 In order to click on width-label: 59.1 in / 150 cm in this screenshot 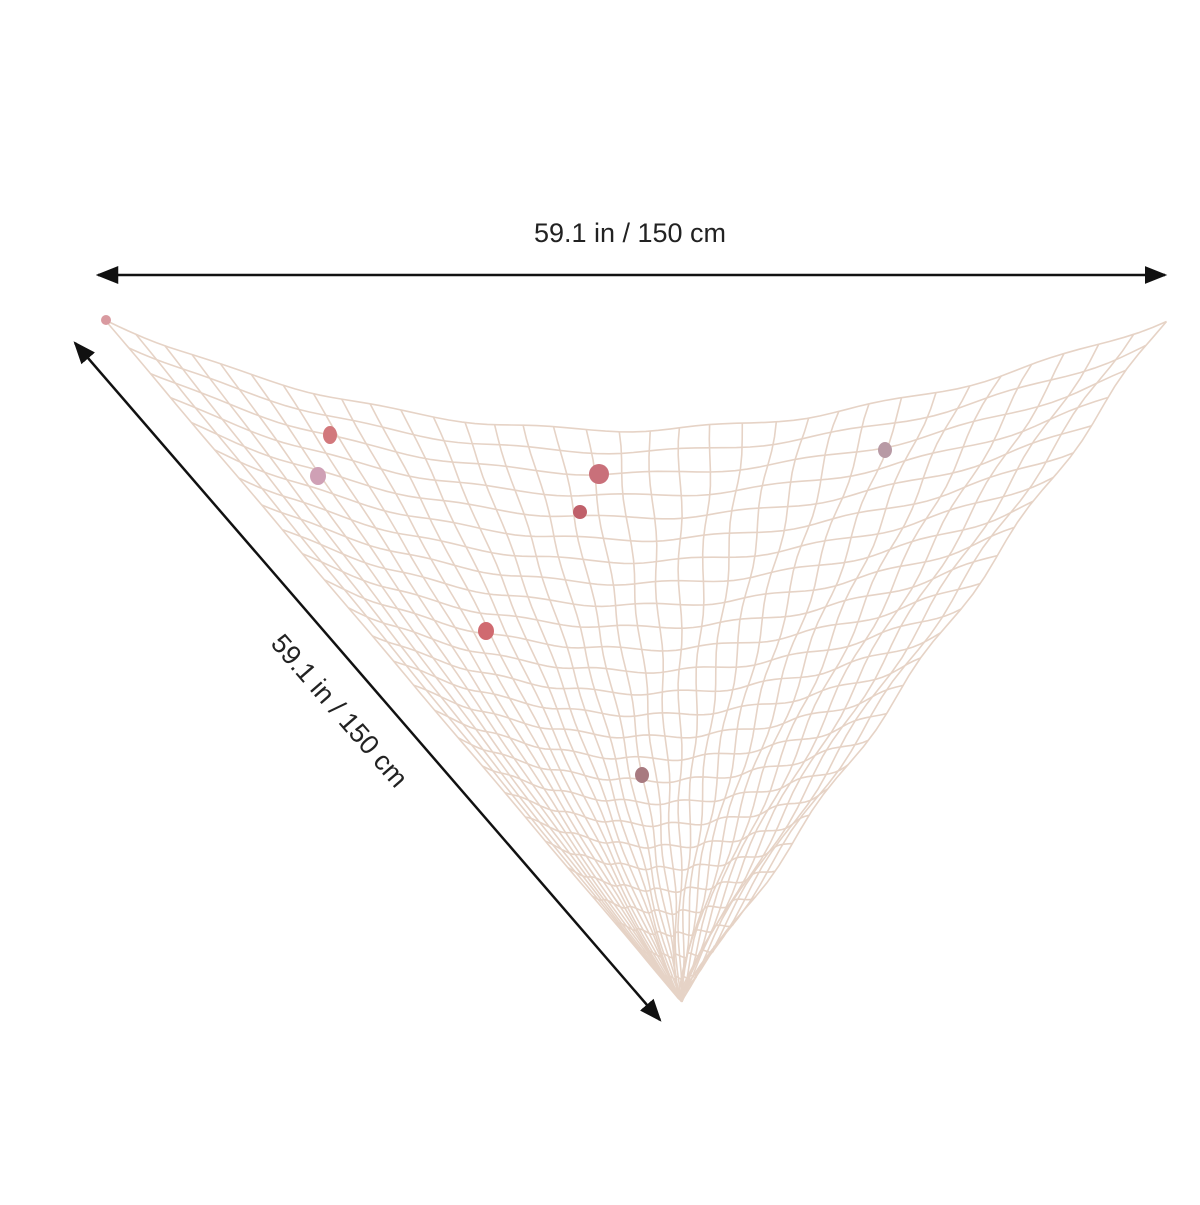, I will do `click(630, 233)`.